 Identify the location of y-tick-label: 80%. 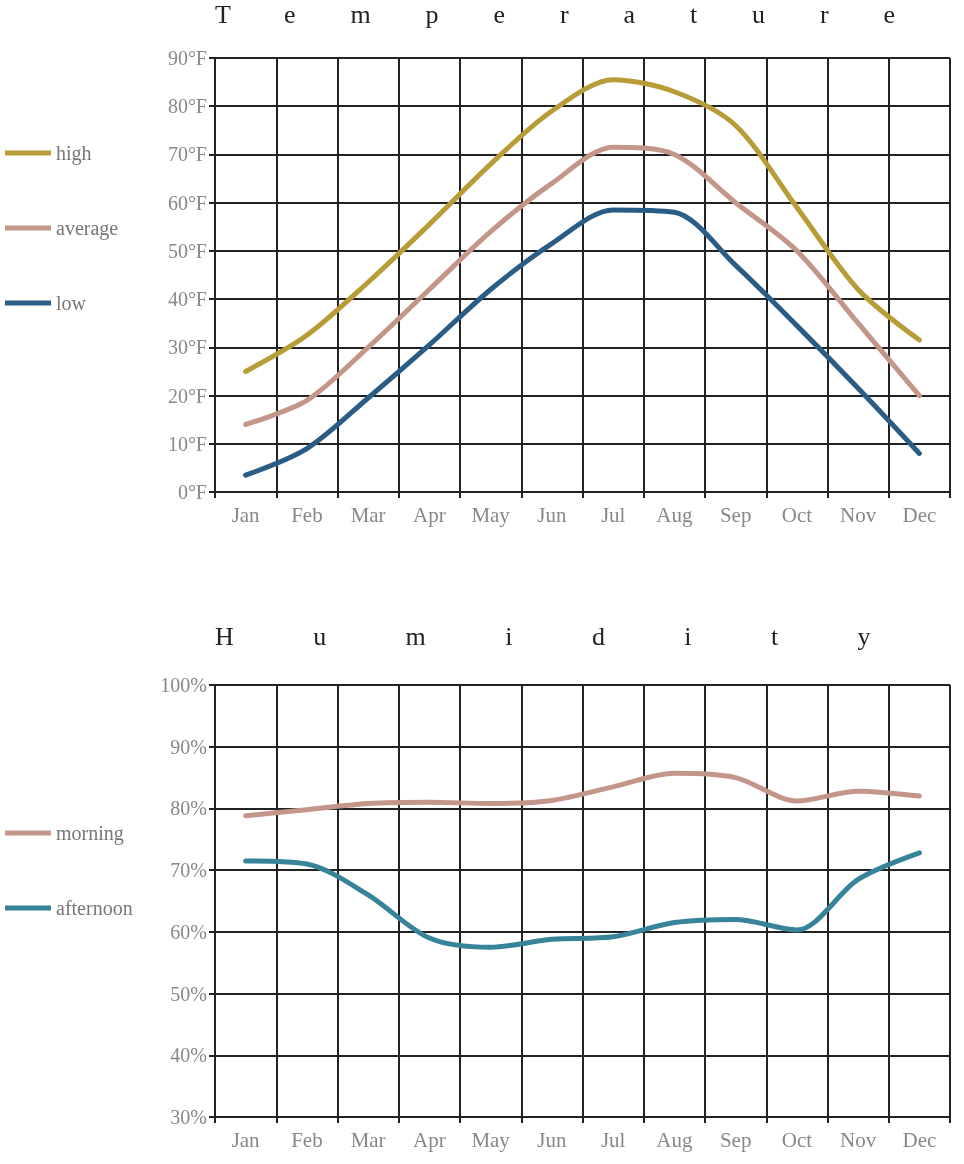
(188, 808).